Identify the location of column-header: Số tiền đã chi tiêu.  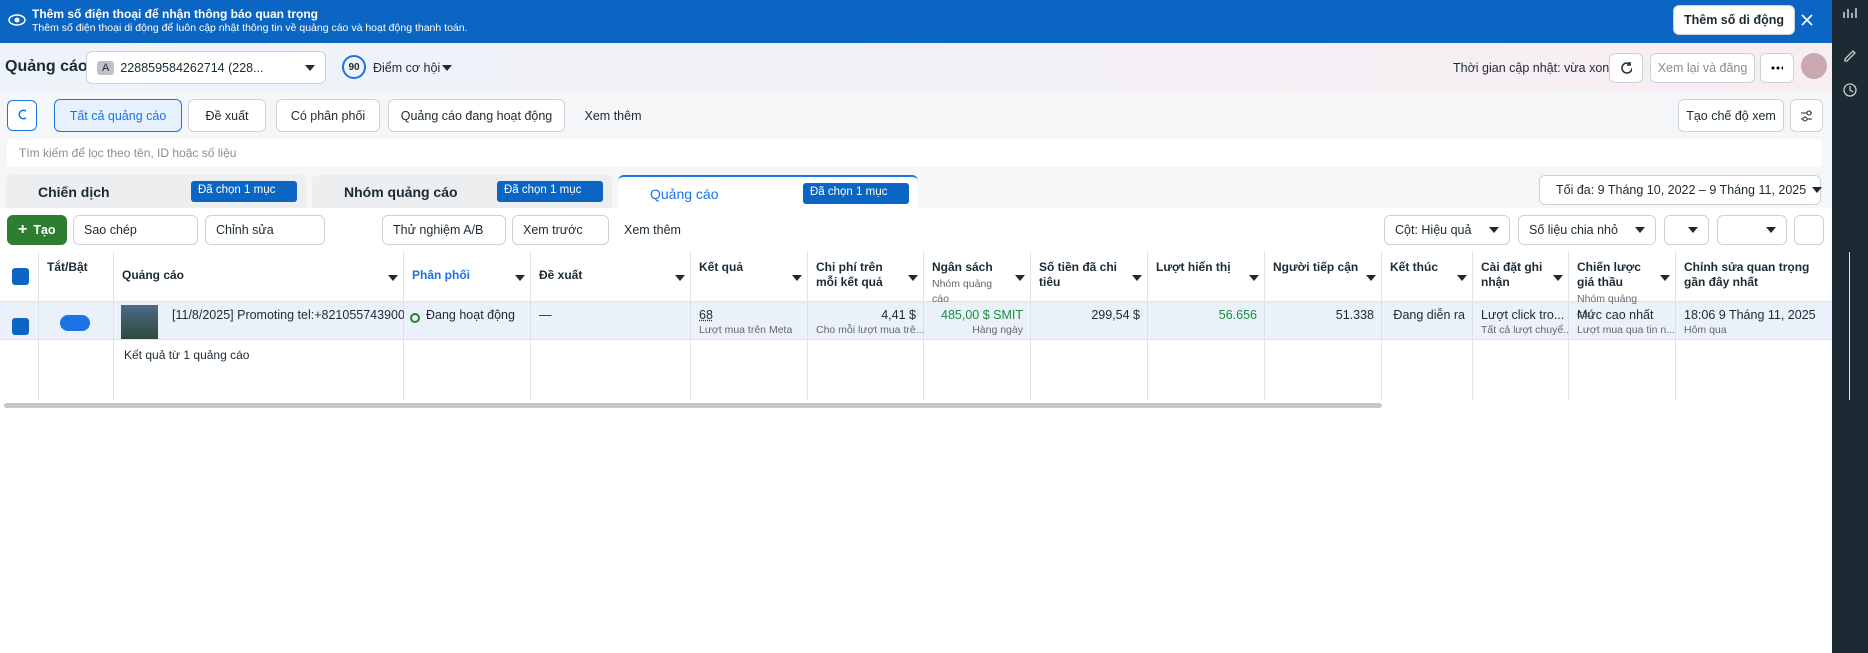
(1089, 274).